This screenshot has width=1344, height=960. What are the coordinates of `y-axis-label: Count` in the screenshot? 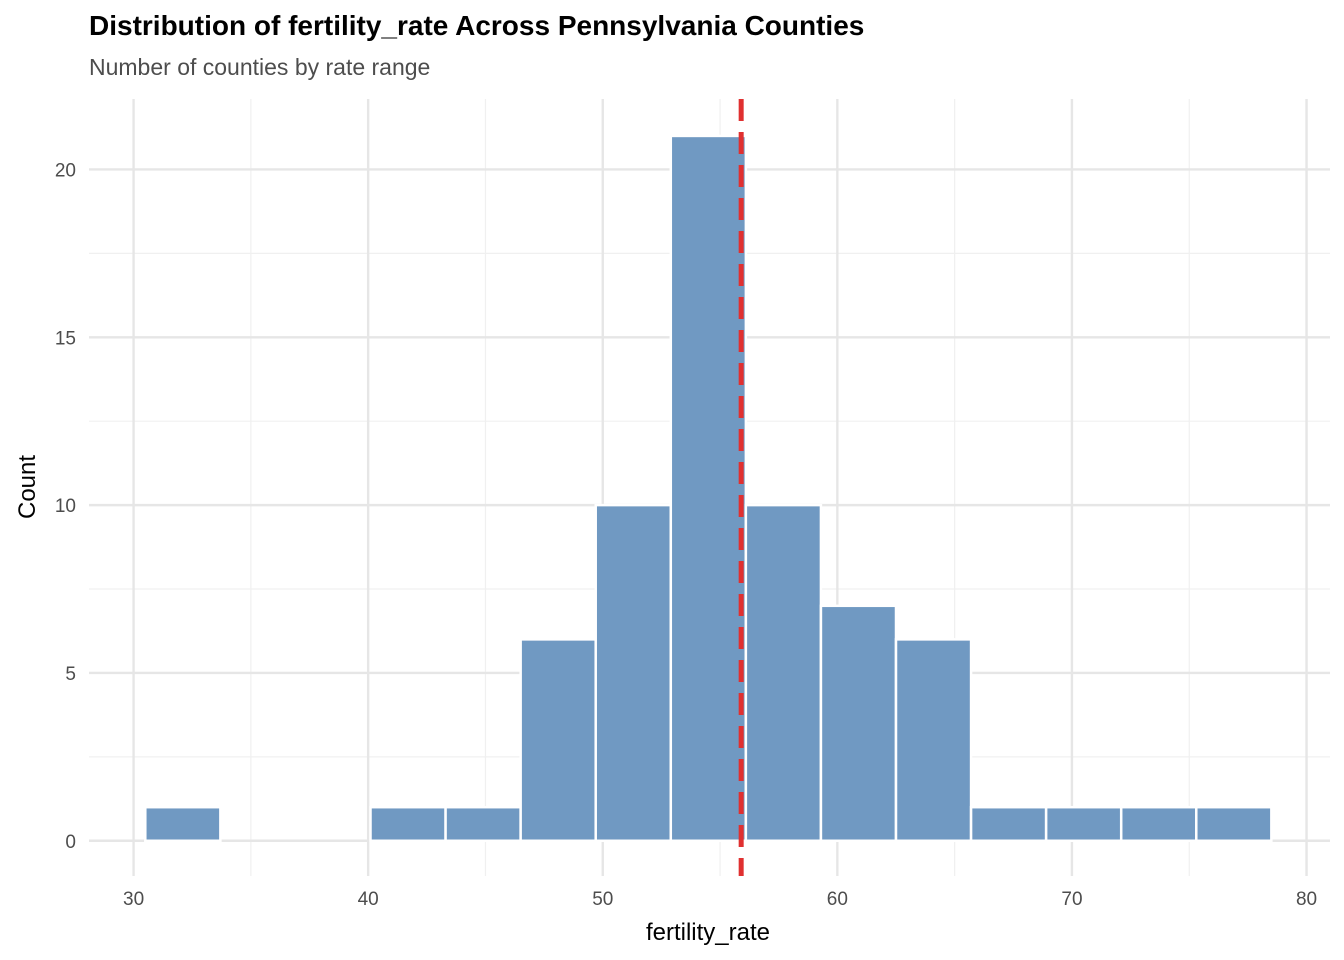 It's located at (27, 487).